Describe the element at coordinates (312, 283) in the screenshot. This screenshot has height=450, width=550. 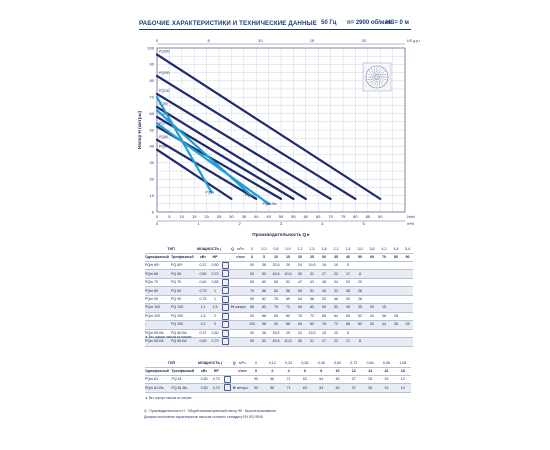
I see `head-value: 43` at that location.